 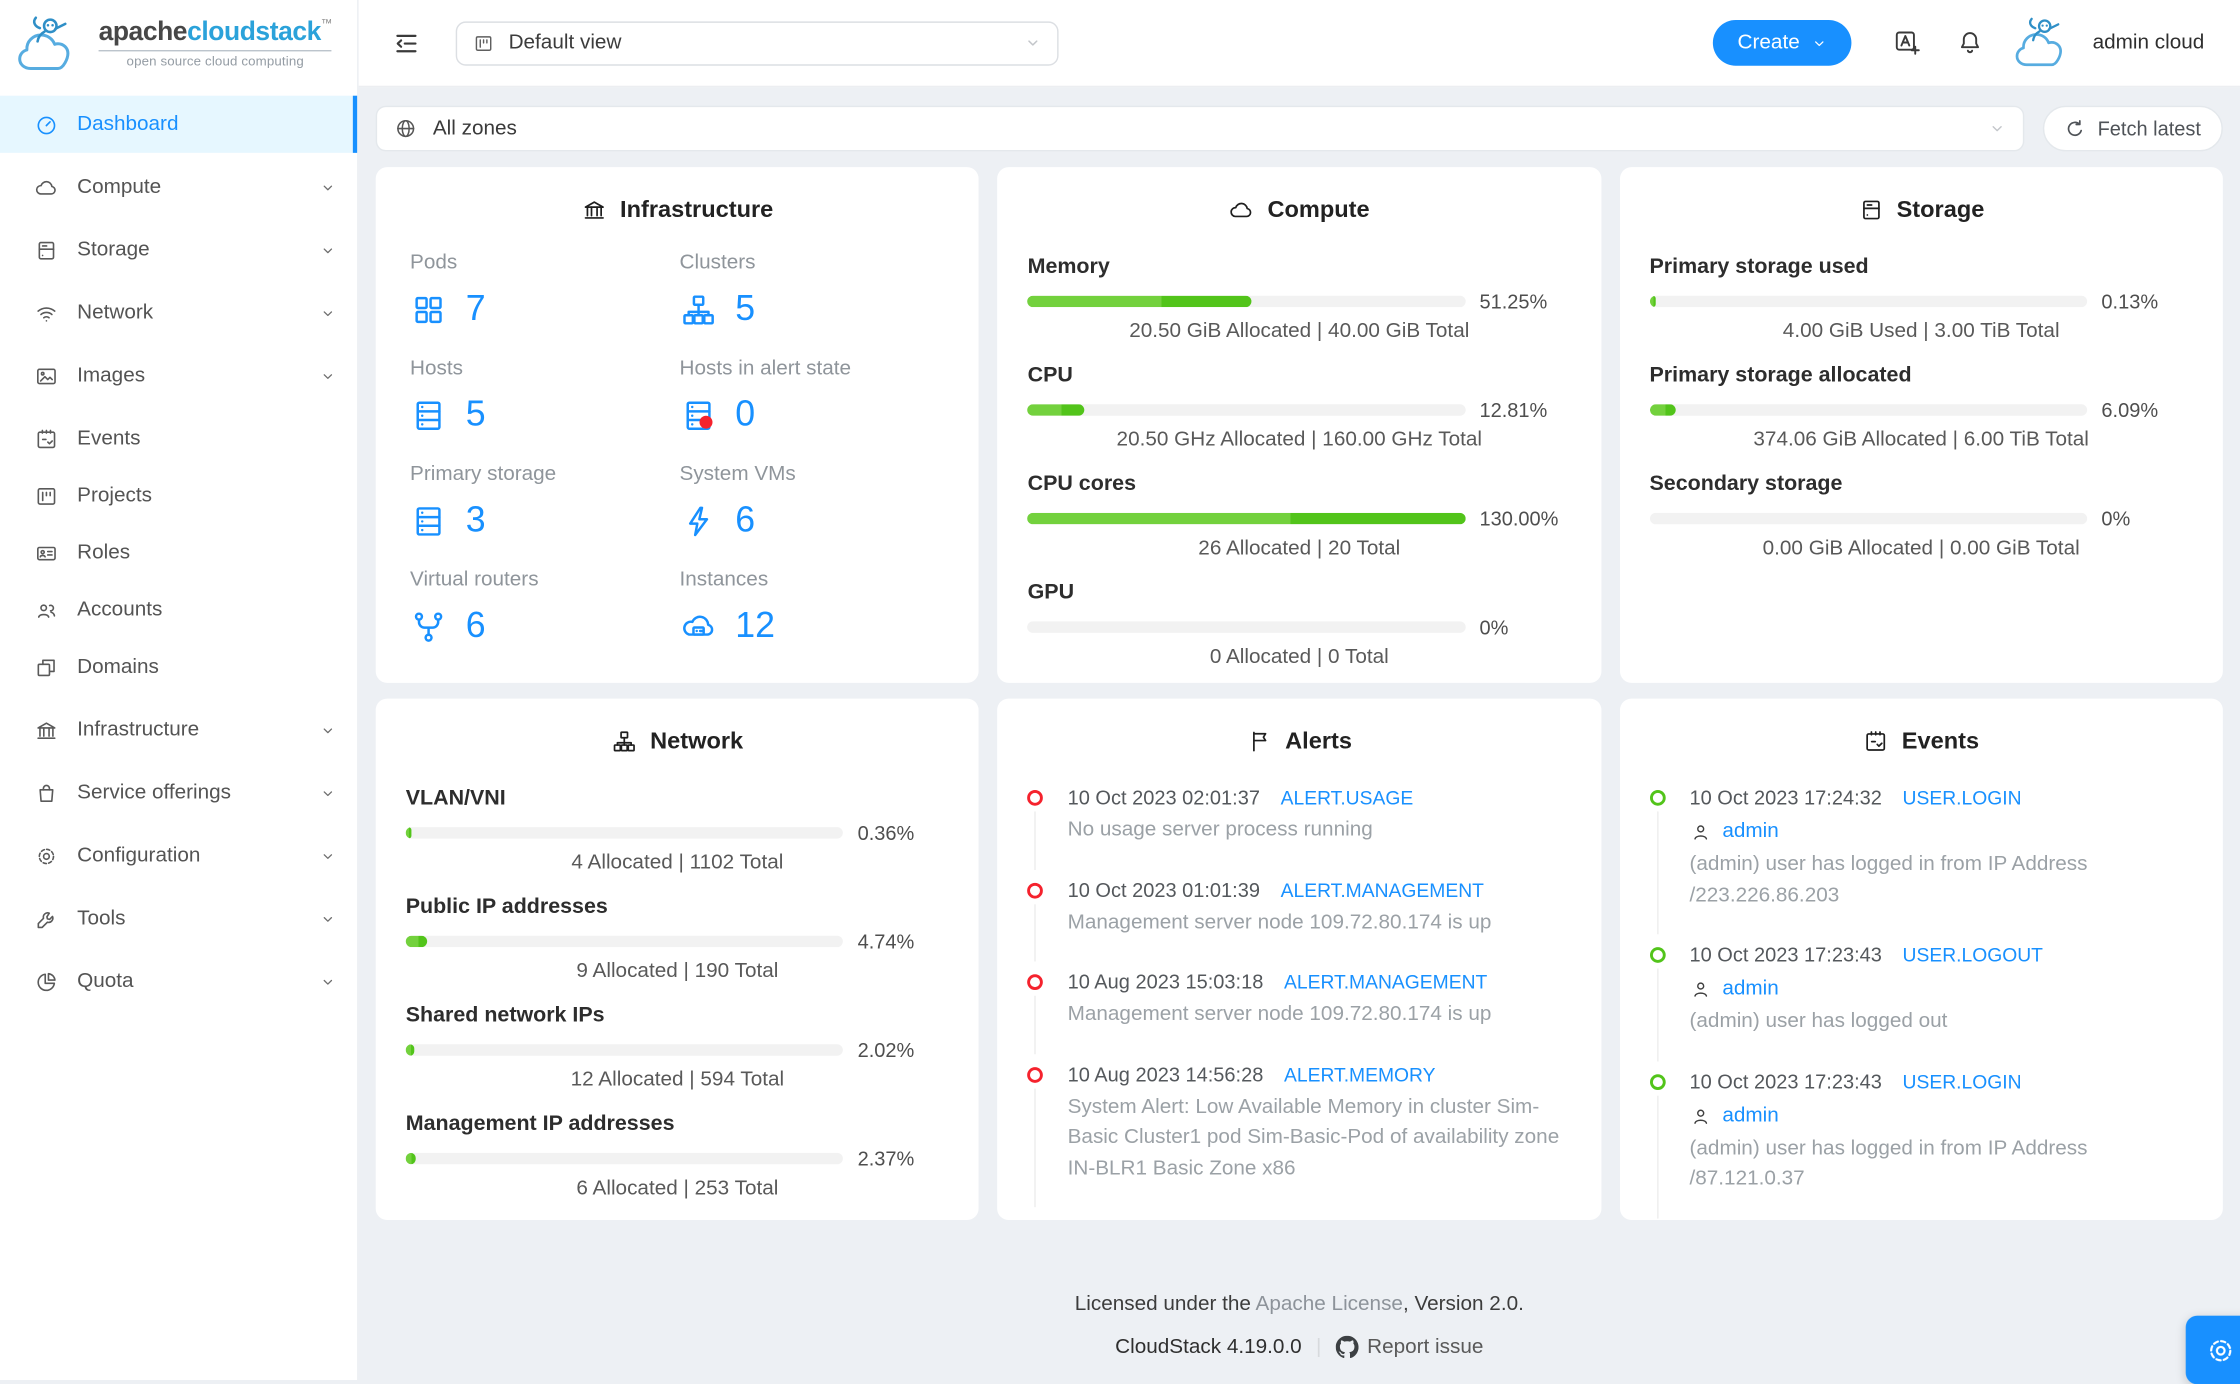 What do you see at coordinates (1165, 981) in the screenshot?
I see `alert-date: 10 Aug 2023 15:03:18` at bounding box center [1165, 981].